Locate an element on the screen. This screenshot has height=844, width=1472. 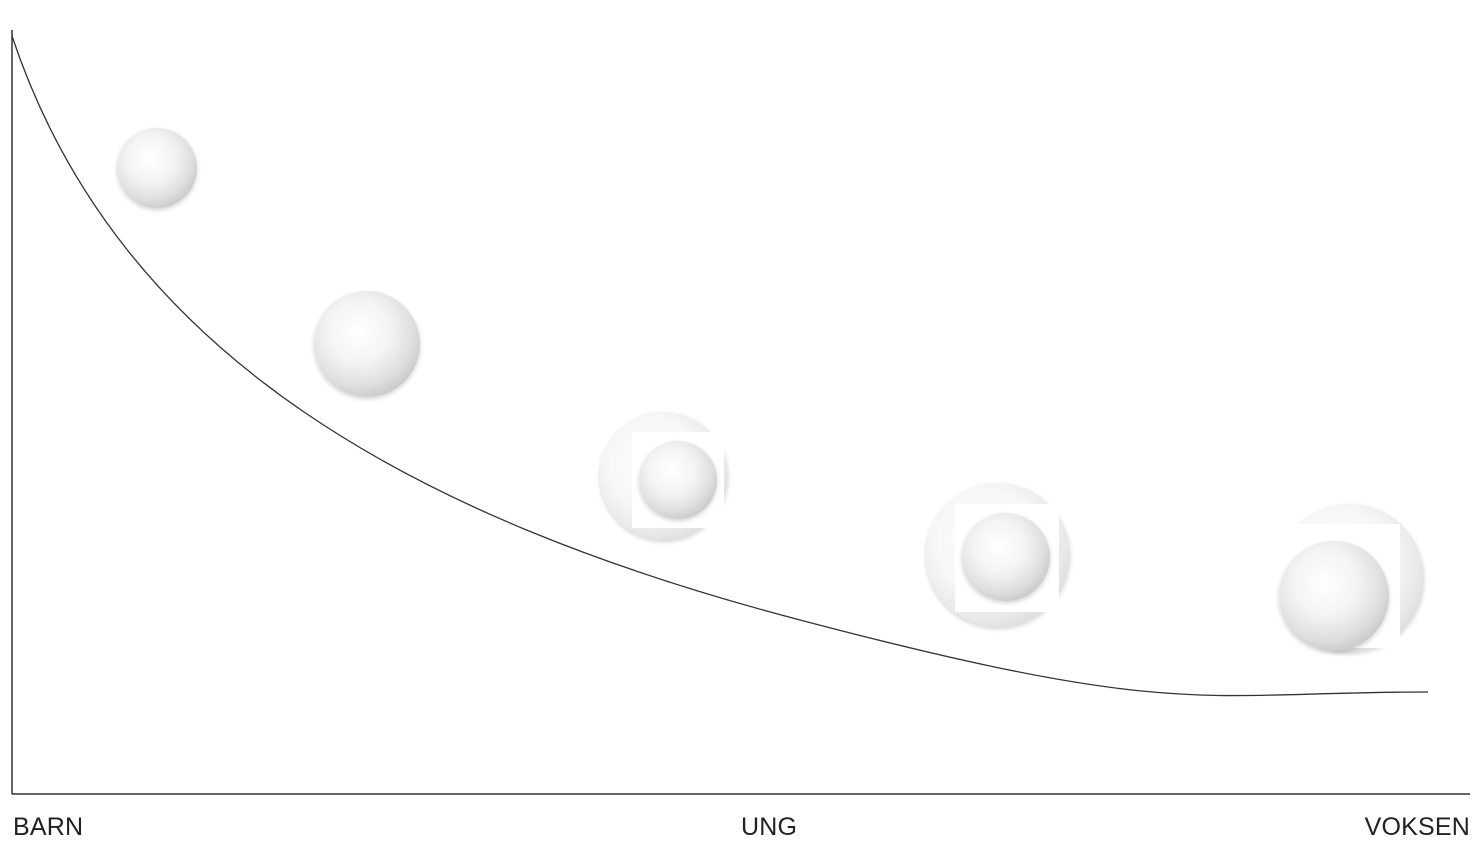
snowball-4-inner is located at coordinates (1006, 557).